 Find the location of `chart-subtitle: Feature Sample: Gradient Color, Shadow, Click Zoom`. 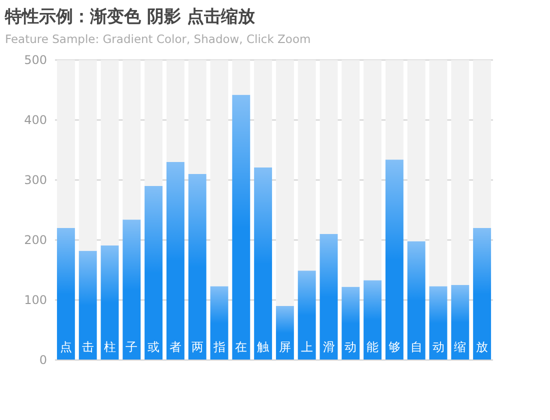

chart-subtitle: Feature Sample: Gradient Color, Shadow, Click Zoom is located at coordinates (158, 39).